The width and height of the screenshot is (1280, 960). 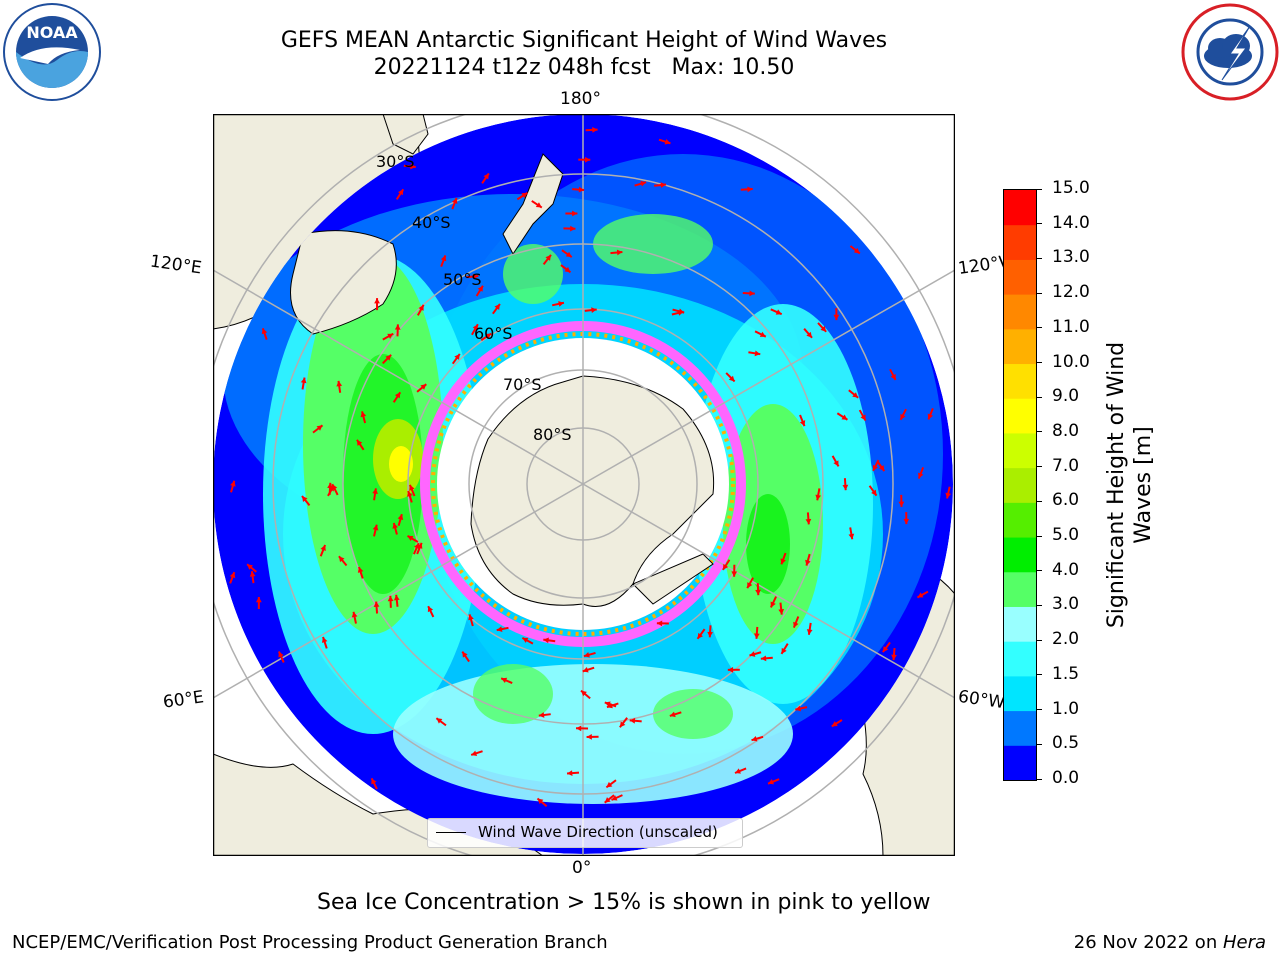 What do you see at coordinates (1066, 639) in the screenshot?
I see `colorbar-tick-label: 2.0` at bounding box center [1066, 639].